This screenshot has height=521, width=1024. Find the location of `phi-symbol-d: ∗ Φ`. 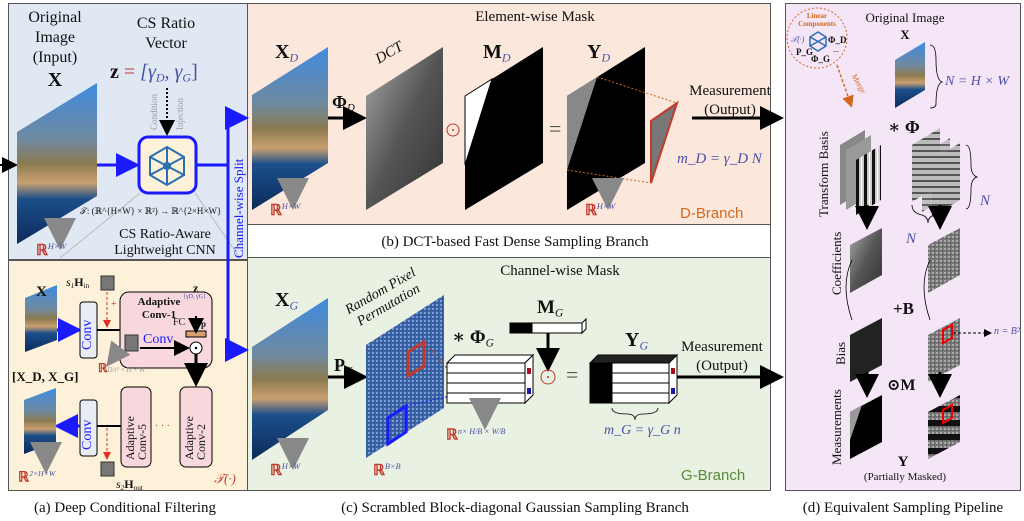

phi-symbol-d: ∗ Φ is located at coordinates (904, 127).